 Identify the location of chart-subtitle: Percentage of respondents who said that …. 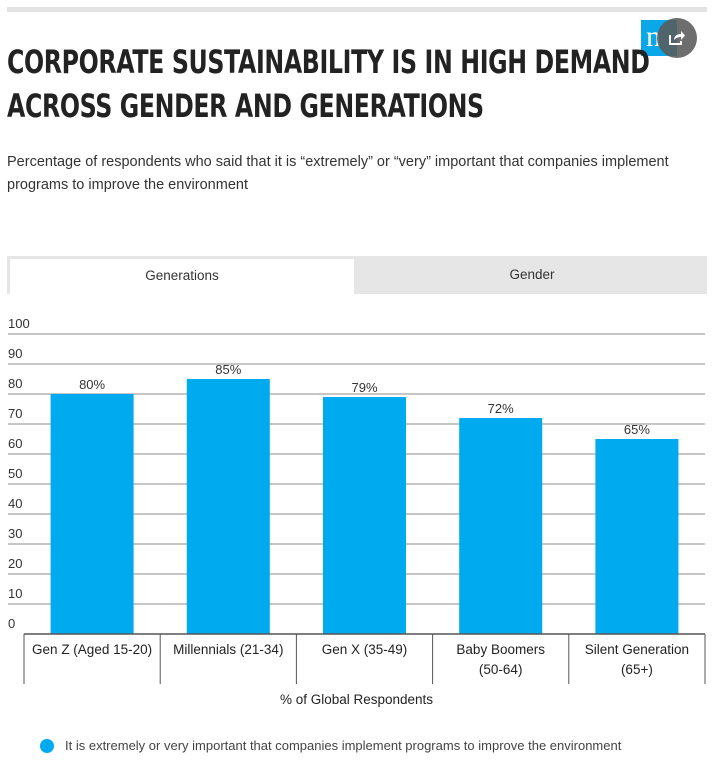
(338, 173).